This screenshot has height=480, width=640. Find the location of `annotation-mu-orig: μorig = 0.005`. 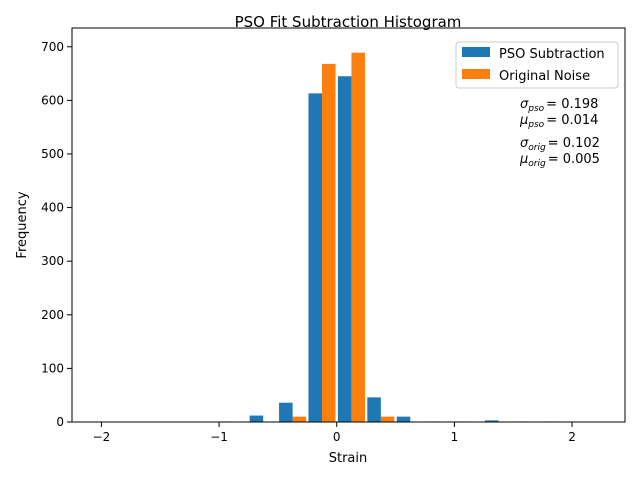

annotation-mu-orig: μorig = 0.005 is located at coordinates (559, 160).